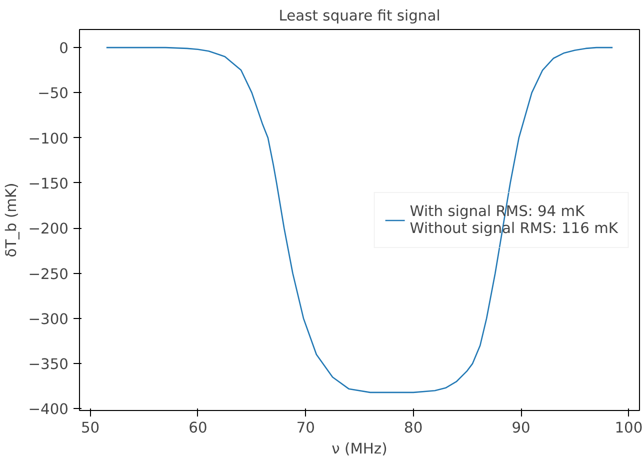 The width and height of the screenshot is (644, 460). What do you see at coordinates (90, 428) in the screenshot?
I see `x-tick-label: 50` at bounding box center [90, 428].